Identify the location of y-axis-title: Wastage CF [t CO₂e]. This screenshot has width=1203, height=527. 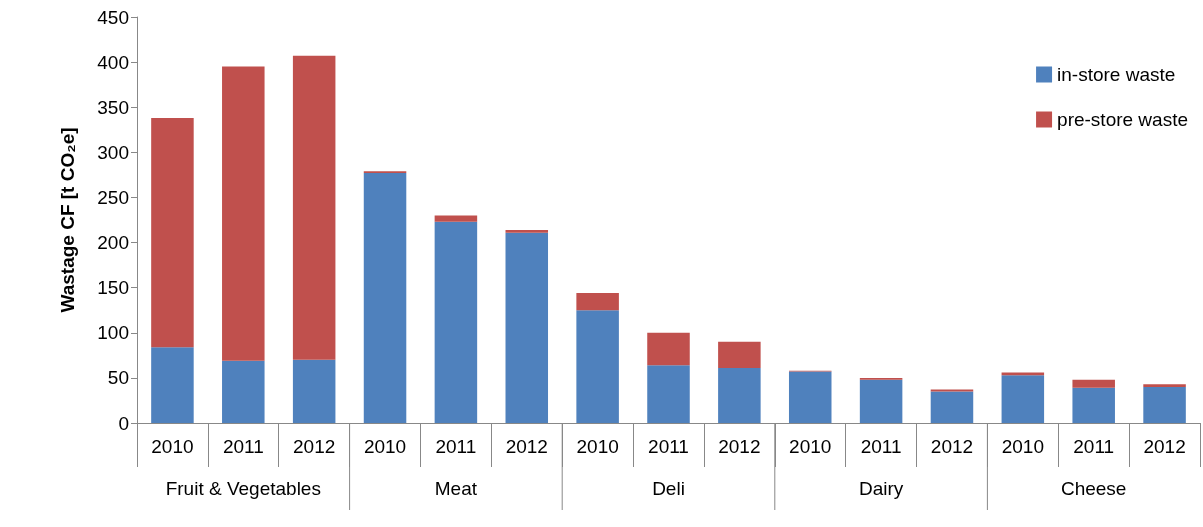
(67, 220).